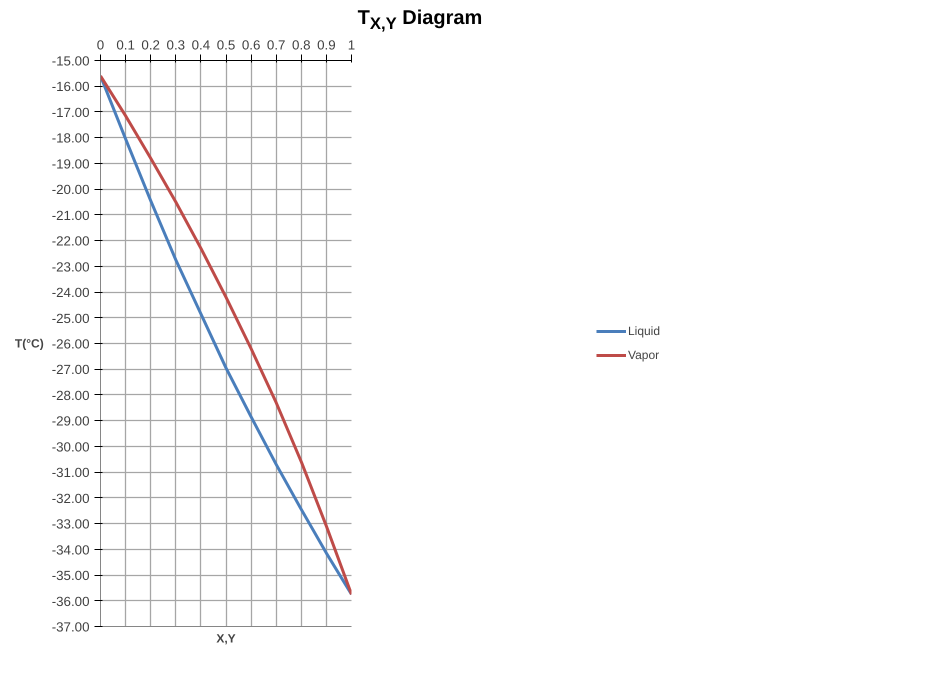 The height and width of the screenshot is (678, 925). What do you see at coordinates (71, 164) in the screenshot?
I see `y-tick-label: -19.00` at bounding box center [71, 164].